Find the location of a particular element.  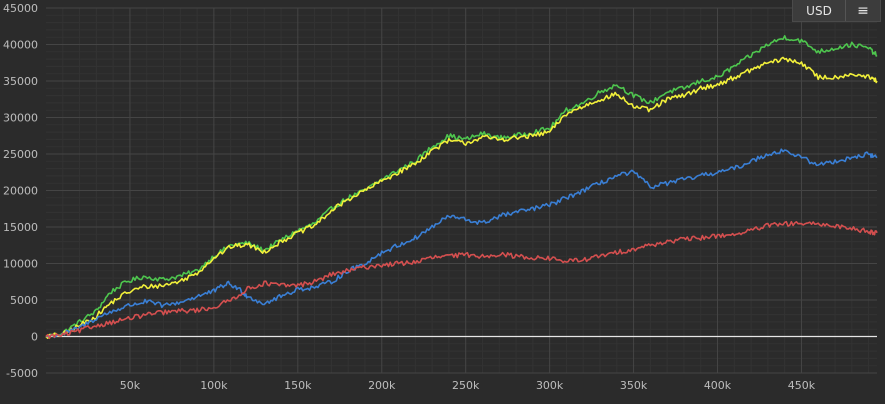

y-tick-label: 10000 is located at coordinates (20, 264).